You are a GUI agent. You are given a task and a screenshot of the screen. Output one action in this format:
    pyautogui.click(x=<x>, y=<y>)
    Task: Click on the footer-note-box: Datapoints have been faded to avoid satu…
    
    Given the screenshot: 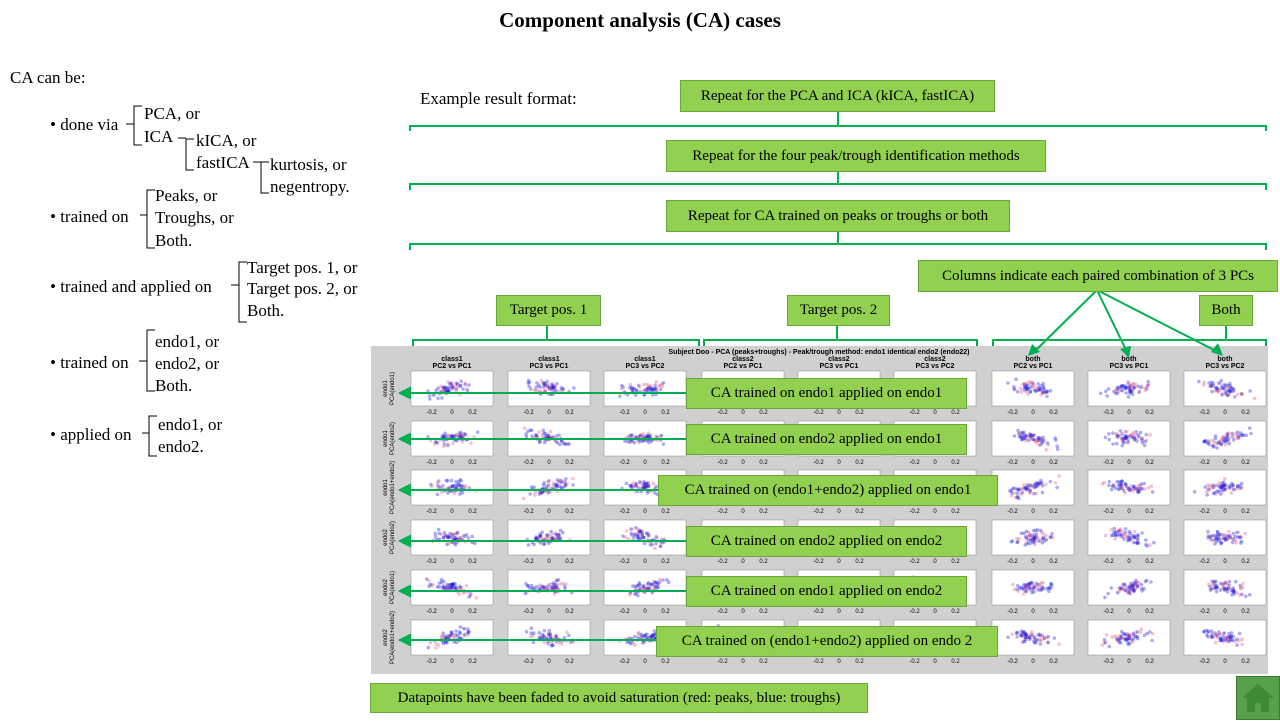 What is the action you would take?
    pyautogui.click(x=619, y=698)
    